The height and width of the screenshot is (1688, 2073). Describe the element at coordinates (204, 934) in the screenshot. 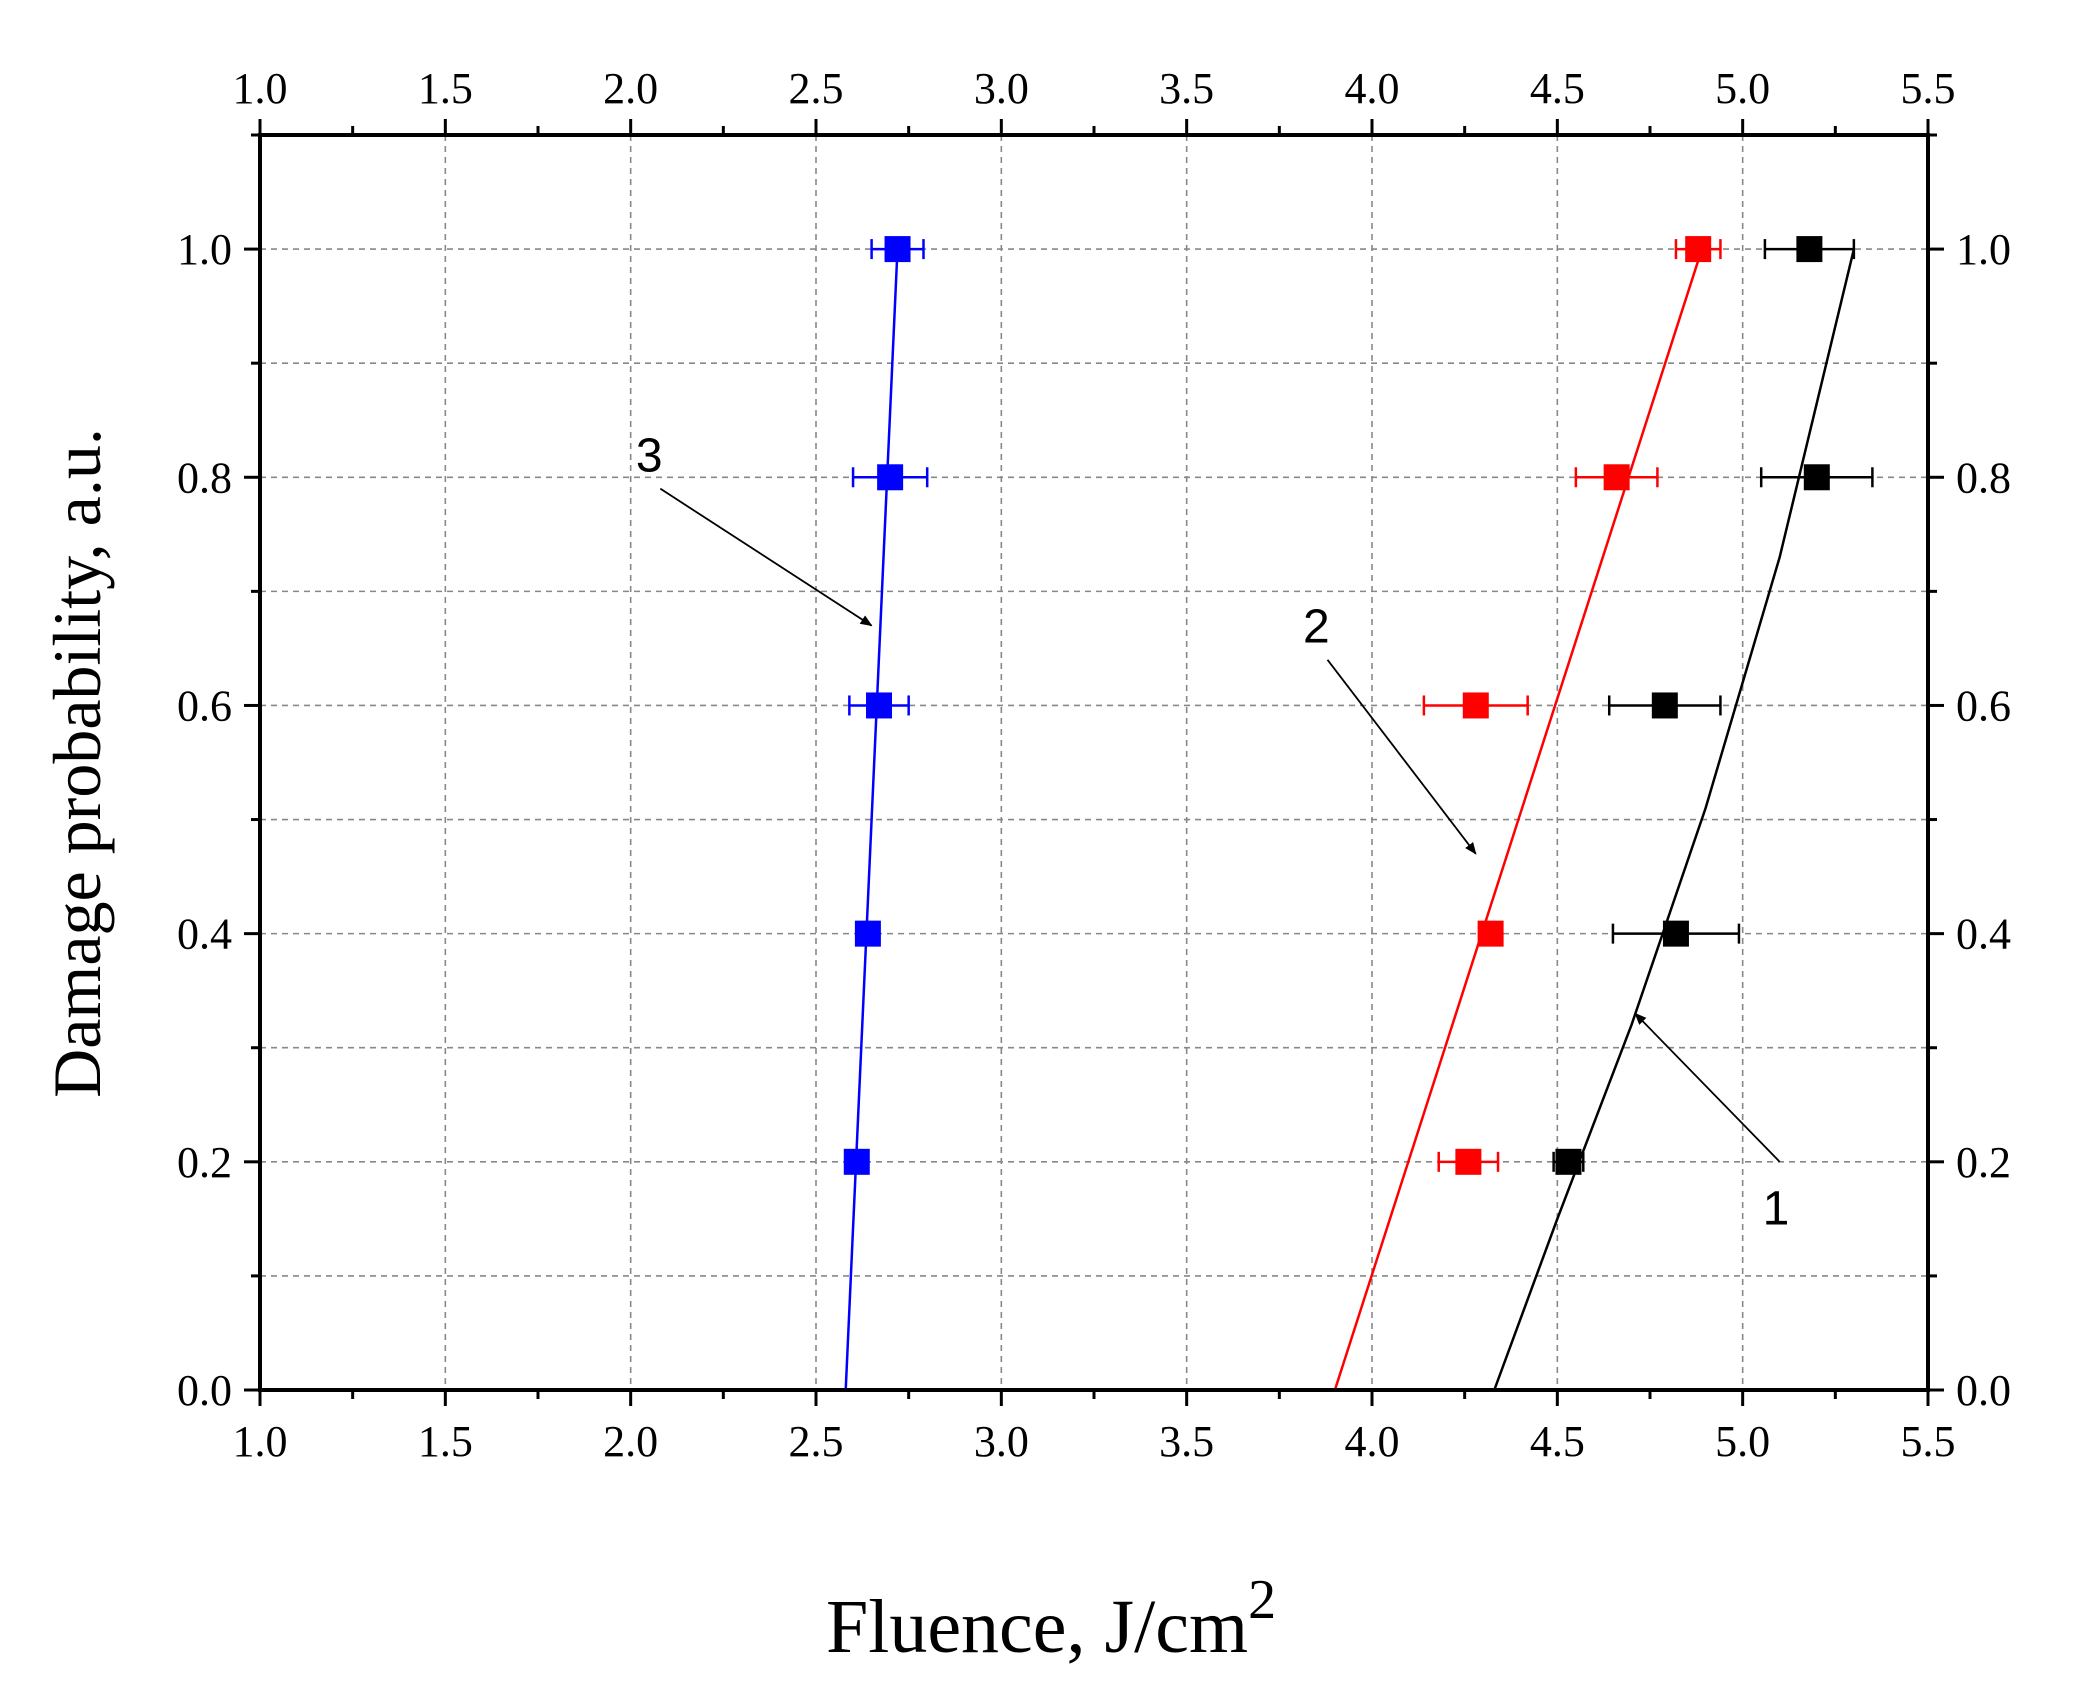

I see `y-tick-label: 0.4` at that location.